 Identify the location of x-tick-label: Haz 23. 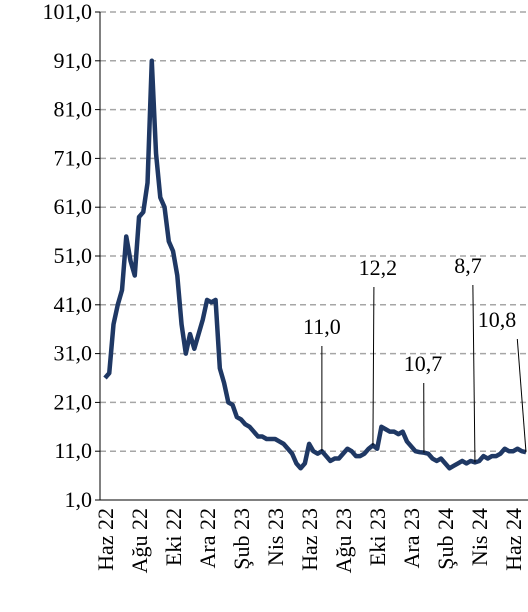
(309, 539).